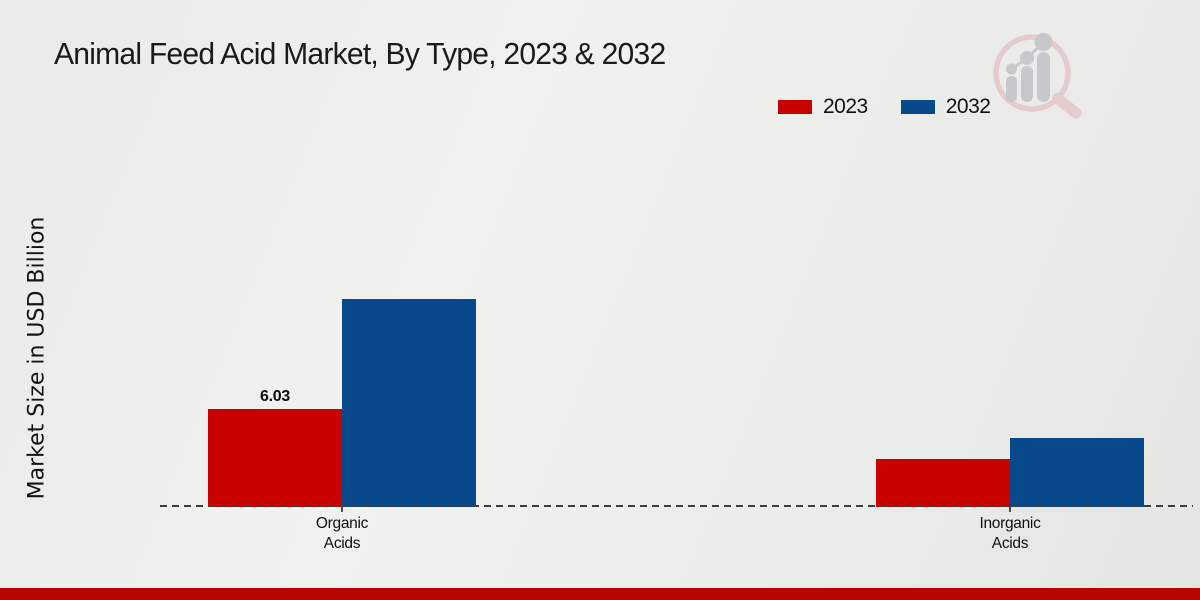 The width and height of the screenshot is (1200, 600). I want to click on category-label-inorganic-acids: Inorganic Acids, so click(1010, 534).